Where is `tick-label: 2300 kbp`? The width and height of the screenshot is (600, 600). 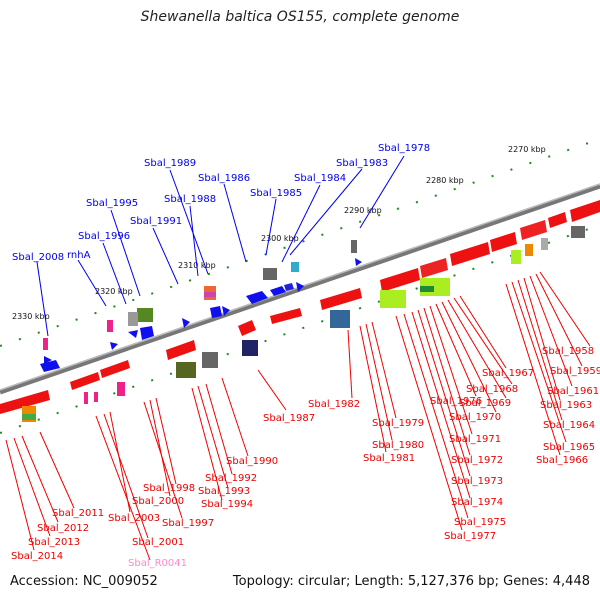 tick-label: 2300 kbp is located at coordinates (280, 238).